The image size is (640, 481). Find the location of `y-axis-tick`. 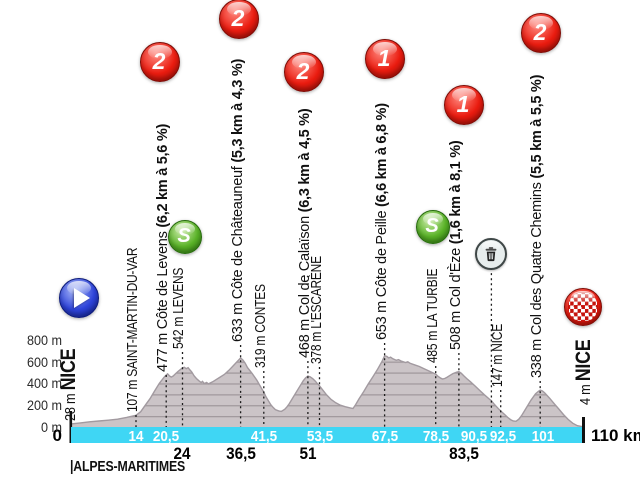

y-axis-tick is located at coordinates (71, 427).